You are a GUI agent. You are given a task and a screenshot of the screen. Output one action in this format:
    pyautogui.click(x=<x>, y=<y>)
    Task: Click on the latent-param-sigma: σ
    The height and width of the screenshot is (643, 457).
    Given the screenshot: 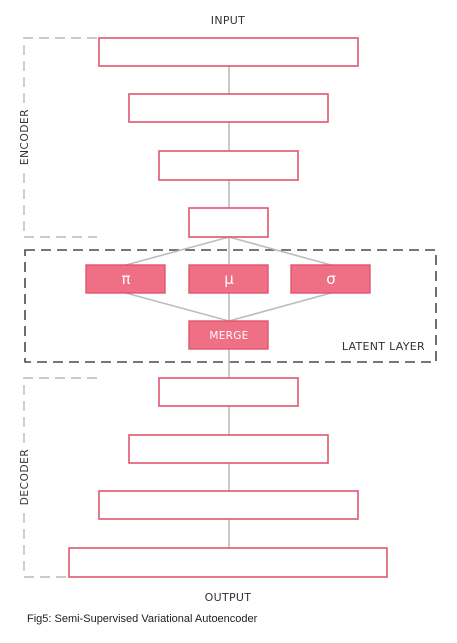 What is the action you would take?
    pyautogui.click(x=331, y=279)
    